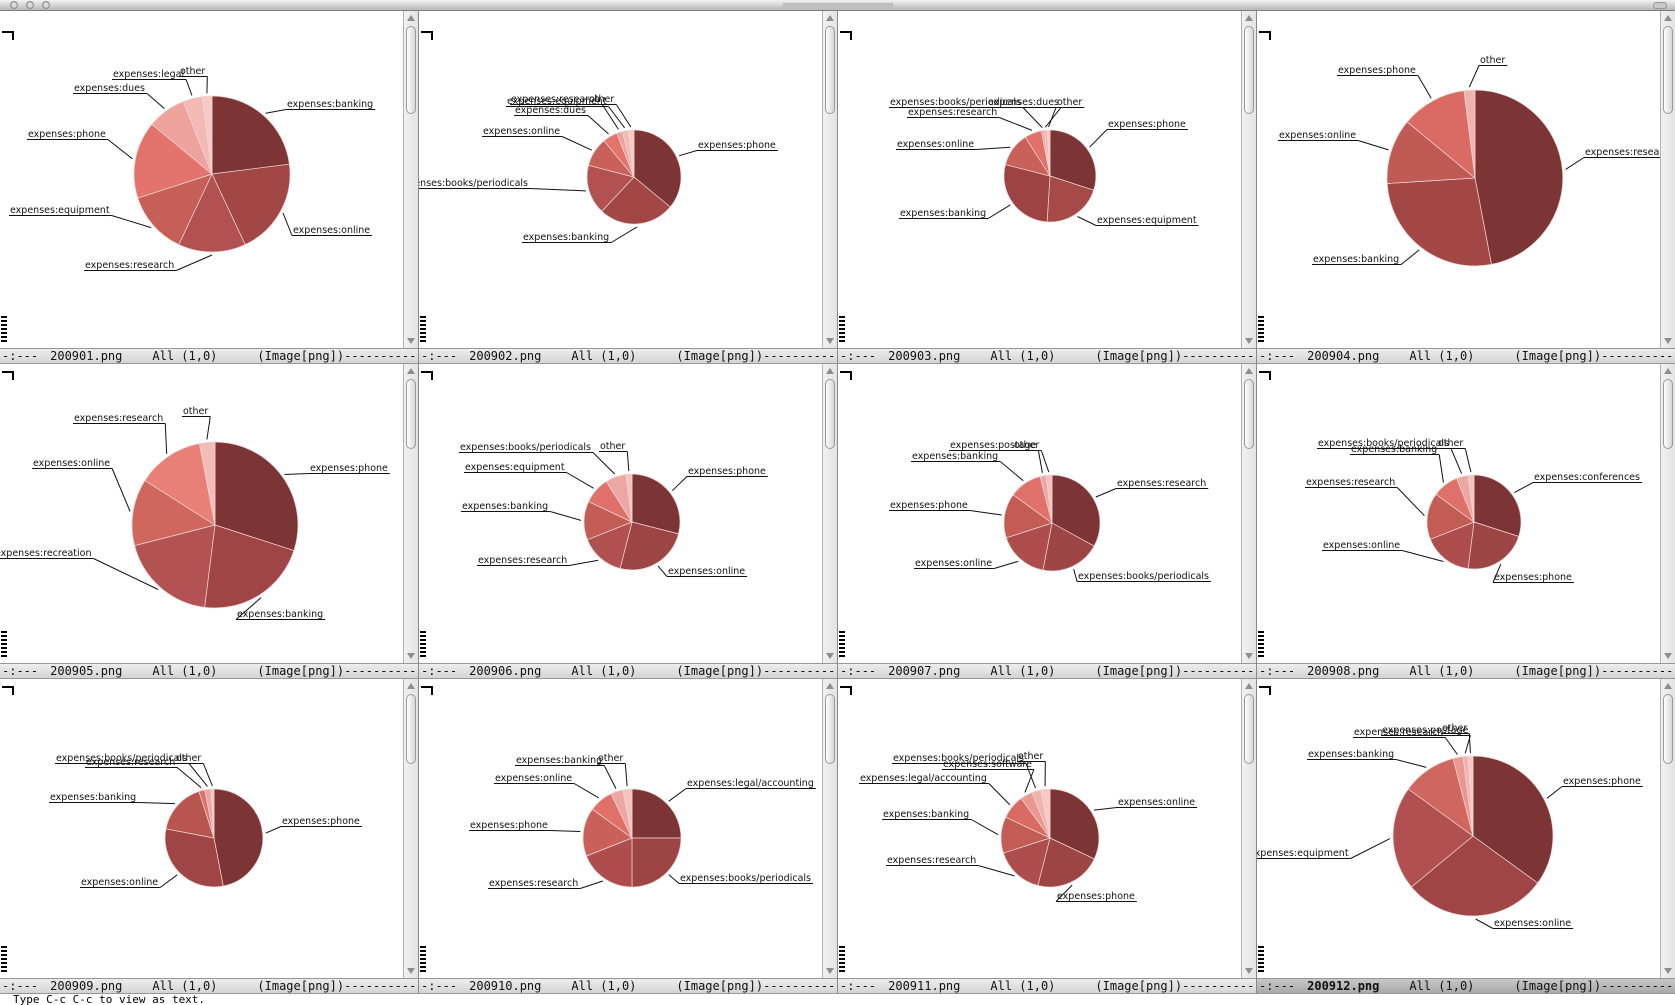 The height and width of the screenshot is (1005, 1675). Describe the element at coordinates (129, 265) in the screenshot. I see `slice-label: expenses:research` at that location.